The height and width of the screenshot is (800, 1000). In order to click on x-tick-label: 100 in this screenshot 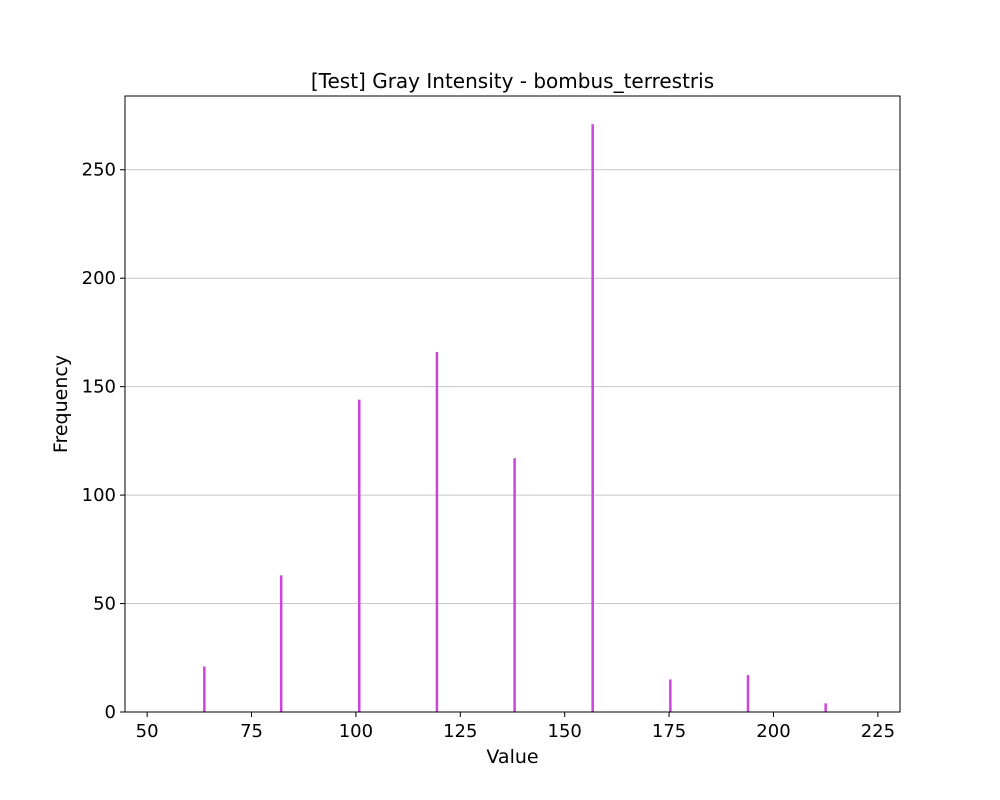, I will do `click(356, 731)`.